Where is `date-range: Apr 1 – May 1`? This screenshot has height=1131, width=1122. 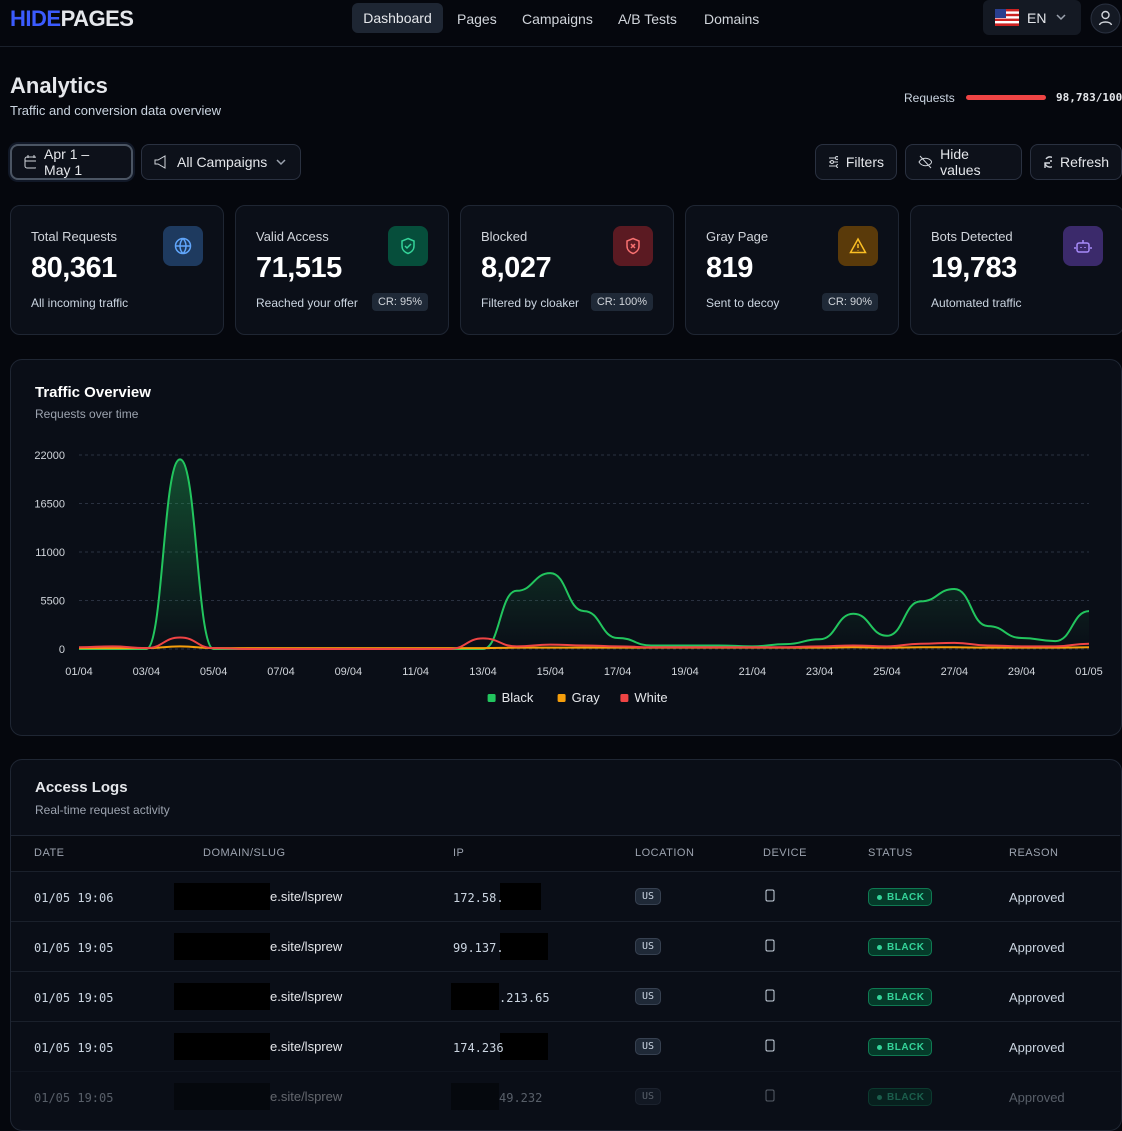
date-range: Apr 1 – May 1 is located at coordinates (71, 162).